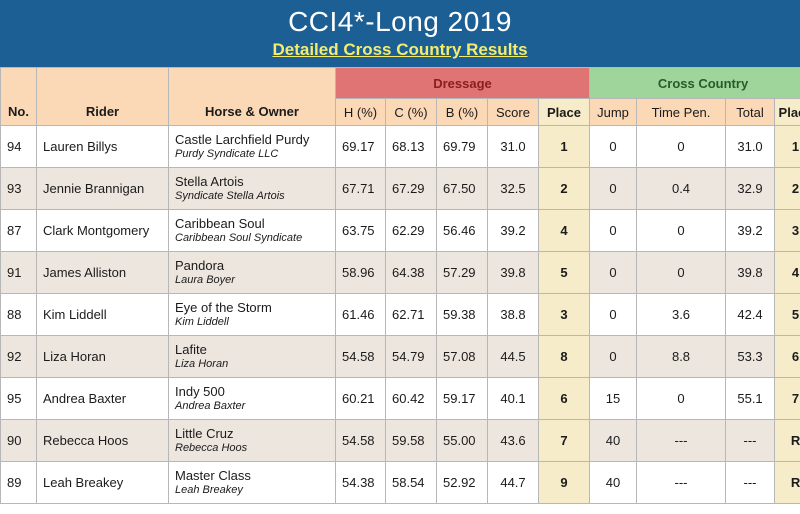 Image resolution: width=800 pixels, height=514 pixels. Describe the element at coordinates (750, 112) in the screenshot. I see `col-header-total: Total` at that location.